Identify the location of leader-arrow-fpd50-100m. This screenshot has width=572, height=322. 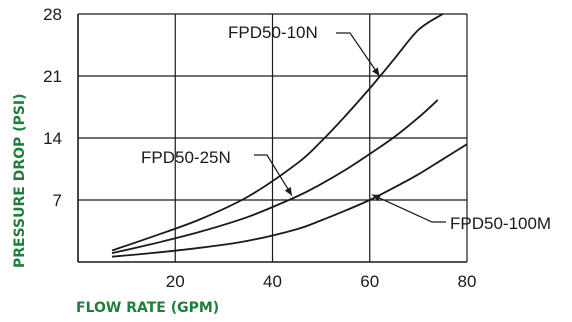
(376, 198).